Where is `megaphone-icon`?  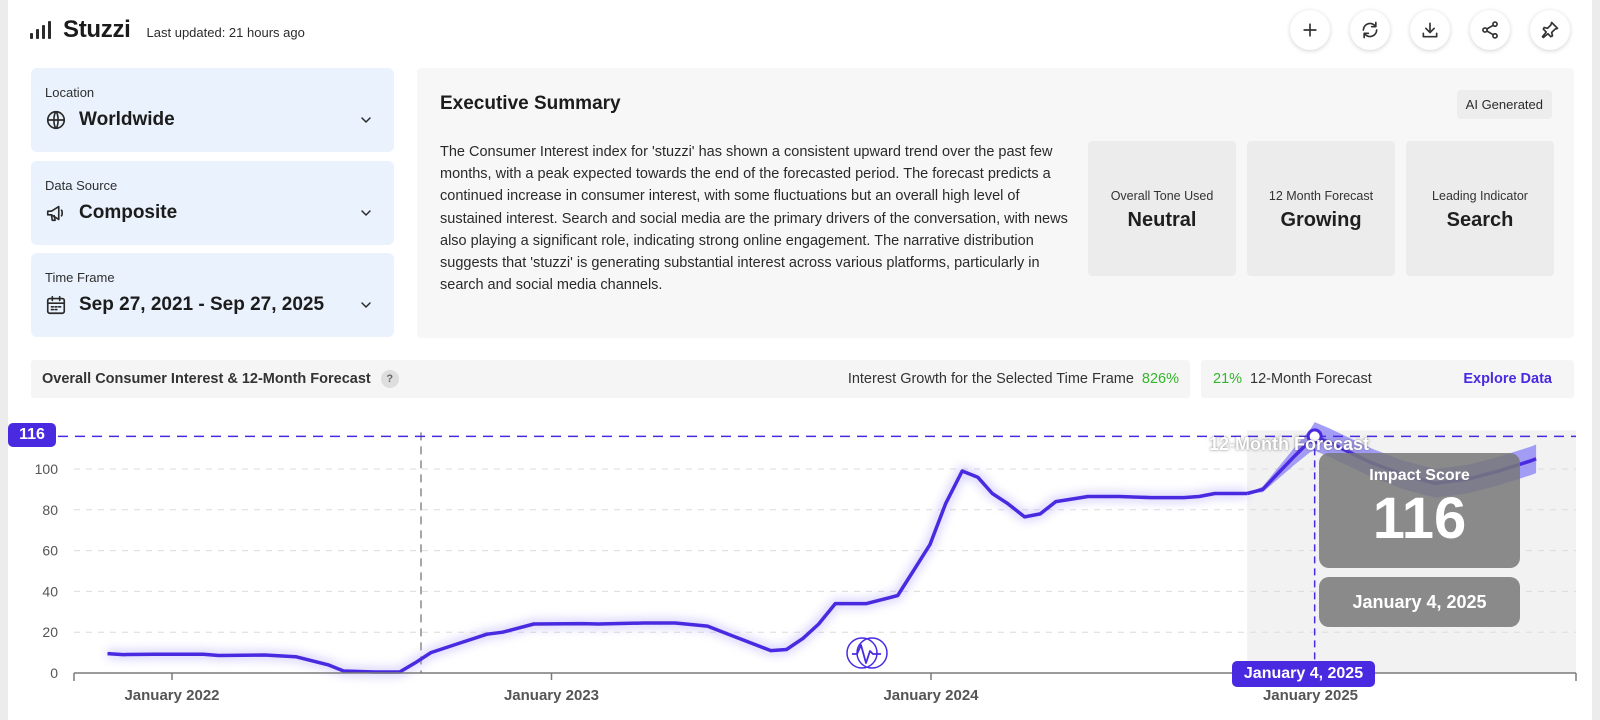 megaphone-icon is located at coordinates (56, 213).